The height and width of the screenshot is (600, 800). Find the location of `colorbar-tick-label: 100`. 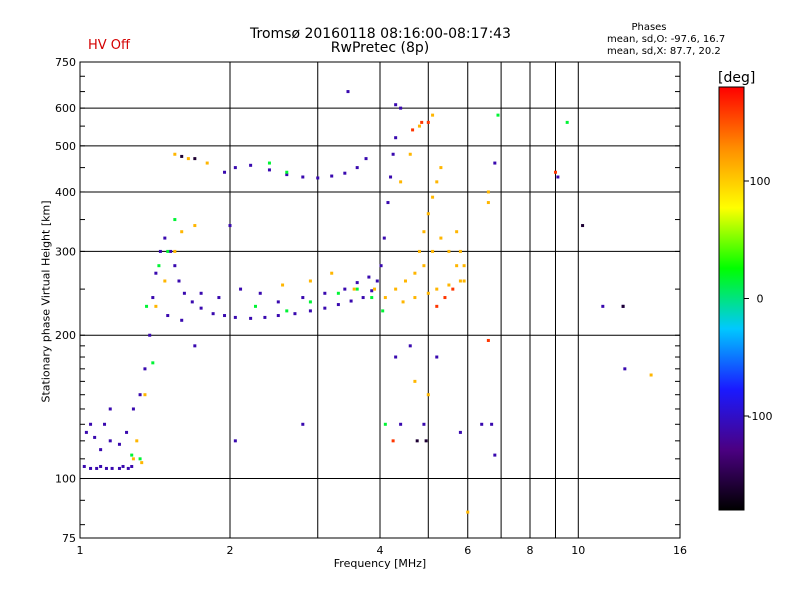

colorbar-tick-label: 100 is located at coordinates (760, 181).